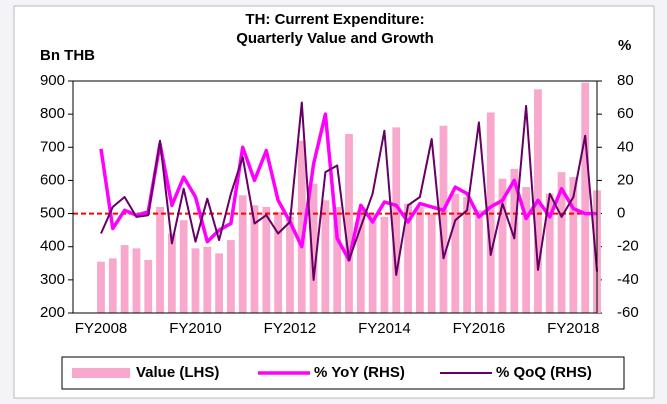  What do you see at coordinates (52, 312) in the screenshot?
I see `y-tick-label: 200` at bounding box center [52, 312].